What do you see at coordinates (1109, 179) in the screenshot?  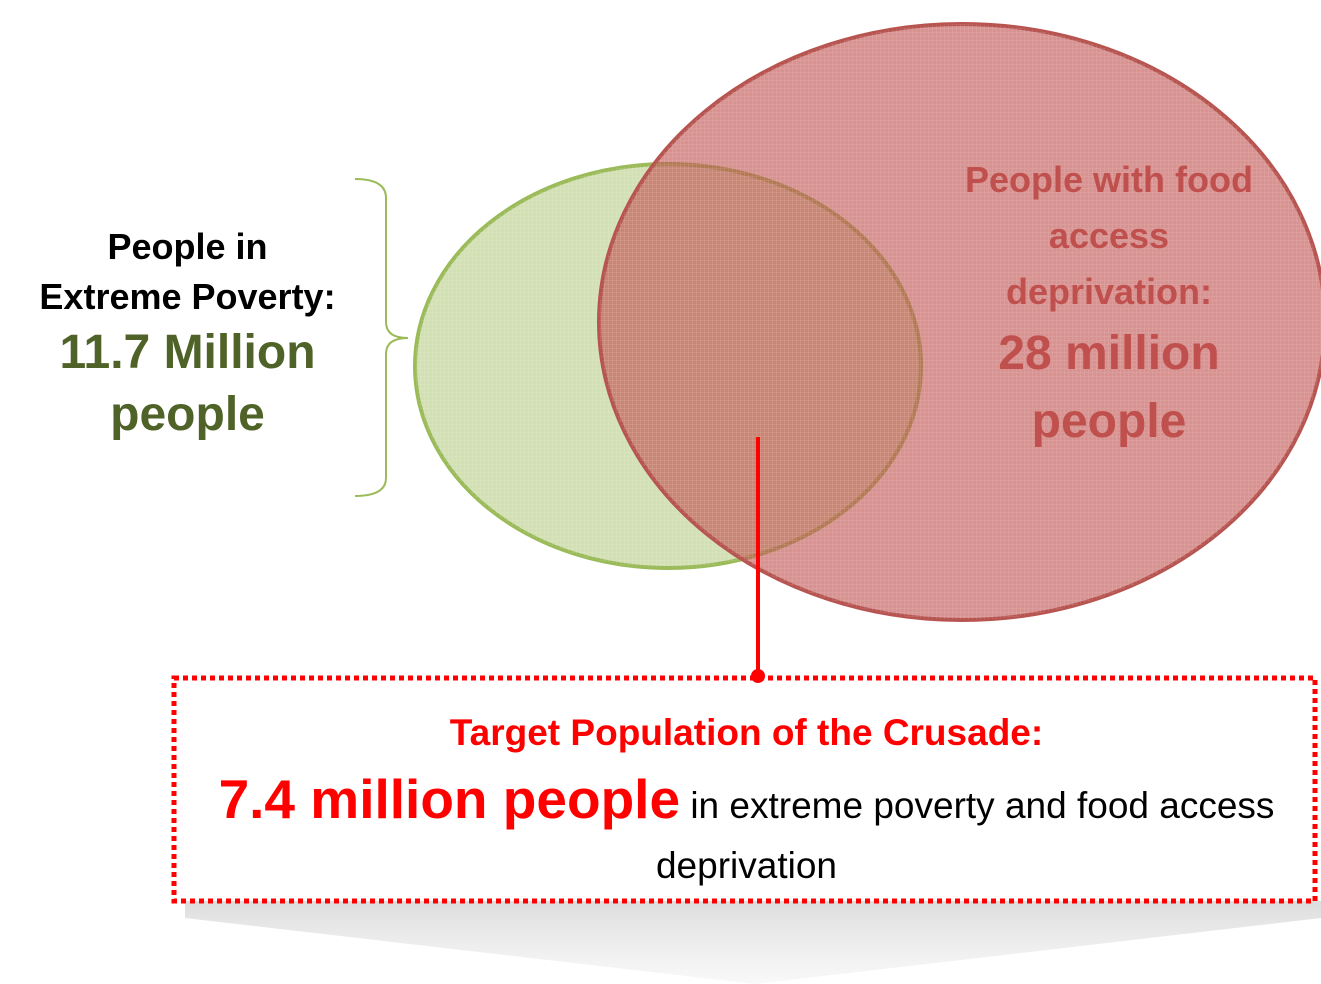 I see `food-access-label-line: People with food` at bounding box center [1109, 179].